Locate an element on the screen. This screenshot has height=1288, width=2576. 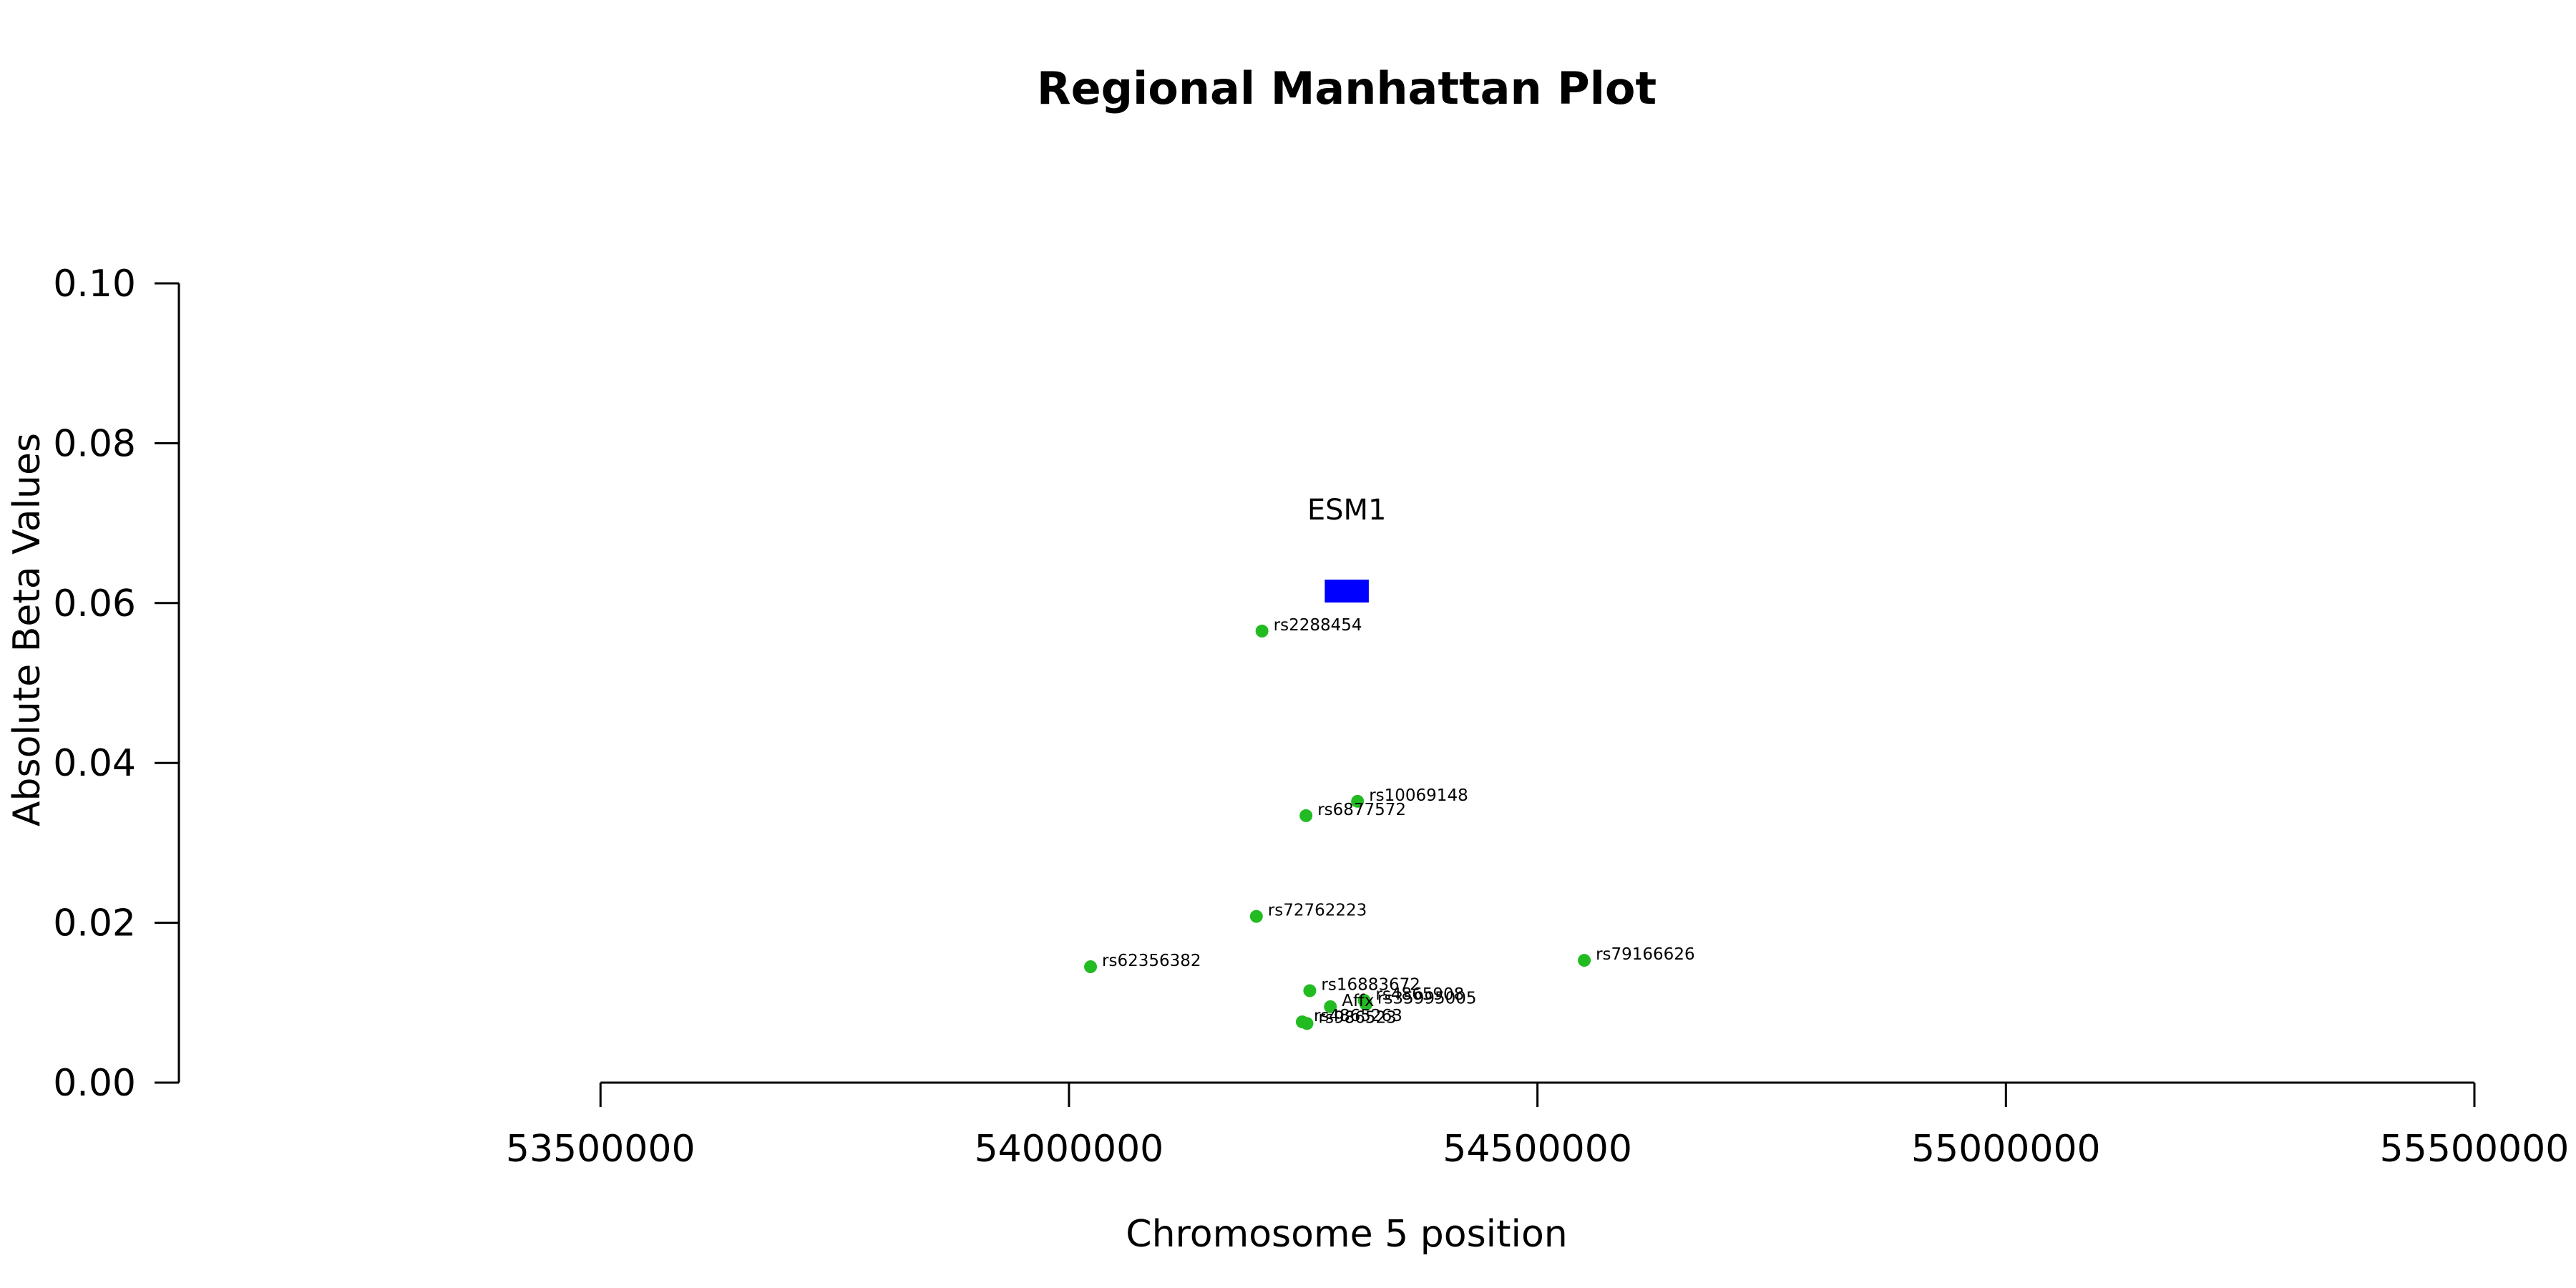
x-tick-label: 55000000 is located at coordinates (2006, 1149).